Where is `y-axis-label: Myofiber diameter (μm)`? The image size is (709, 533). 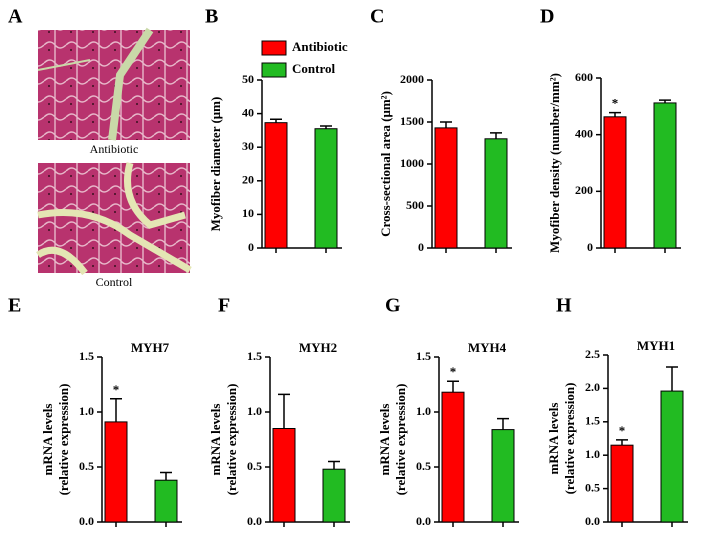 y-axis-label: Myofiber diameter (μm) is located at coordinates (215, 164).